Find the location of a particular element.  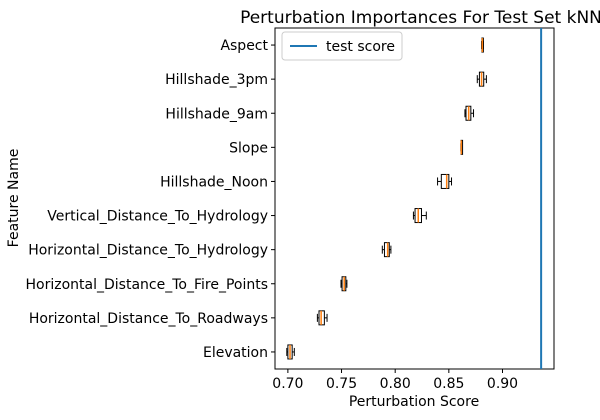

box-horizontal-distance-to-roadways is located at coordinates (322, 318).